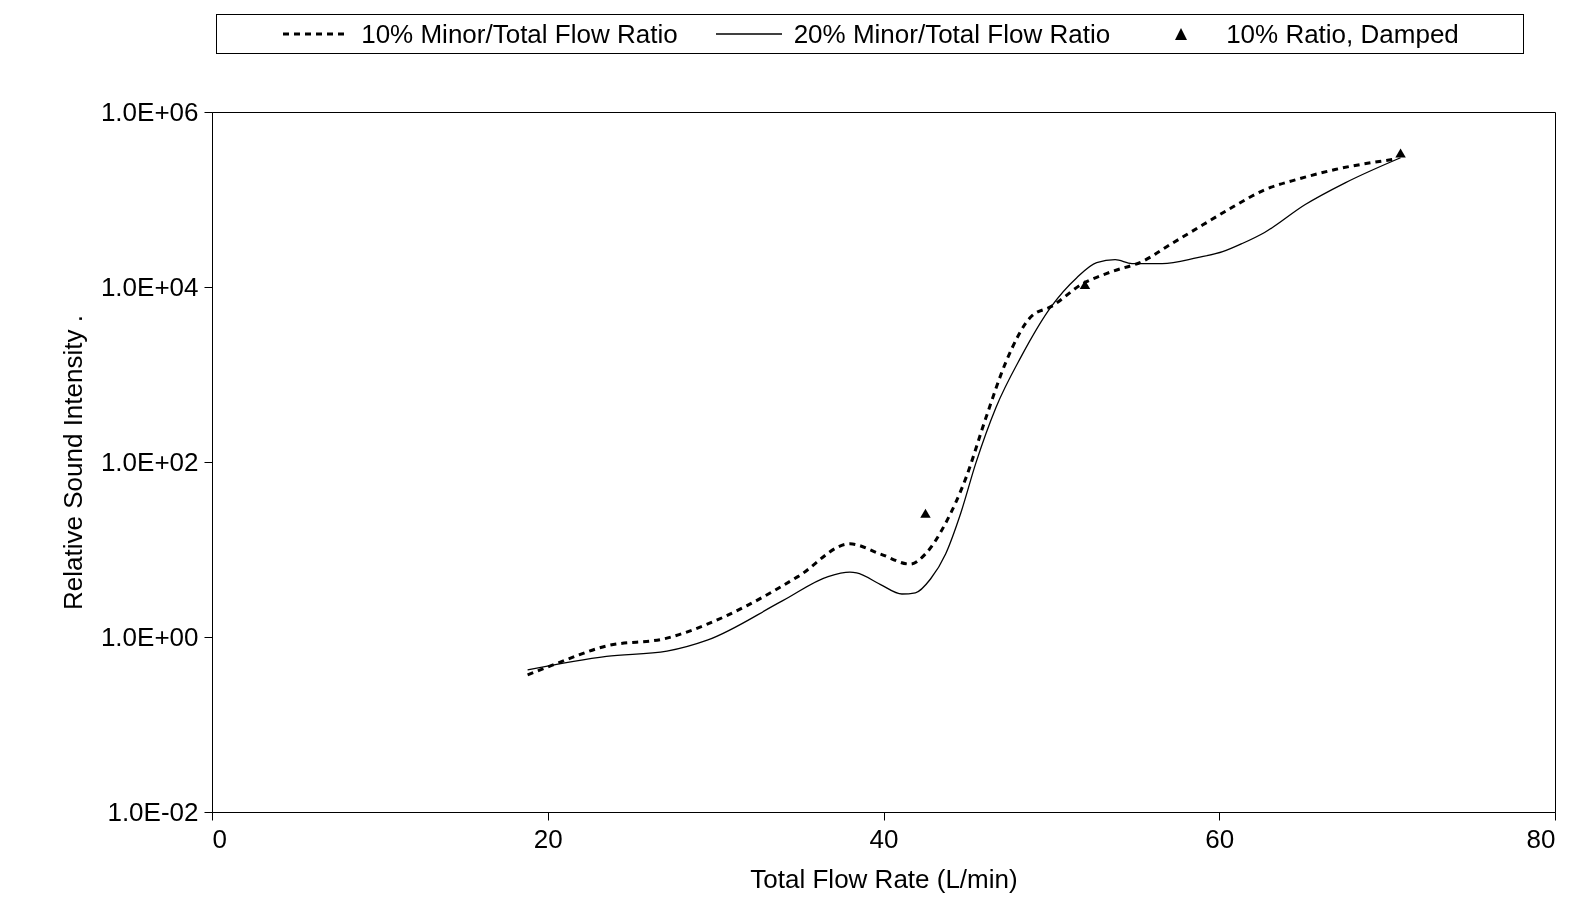 This screenshot has width=1585, height=922. I want to click on legend-label: 20% Minor/Total Flow Ratio, so click(952, 34).